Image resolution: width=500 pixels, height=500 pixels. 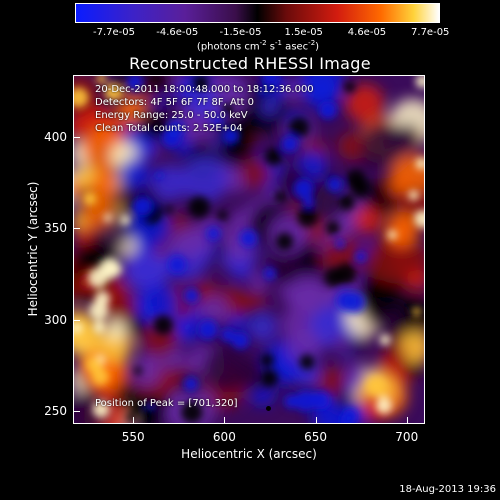 What do you see at coordinates (240, 32) in the screenshot?
I see `colorbar-tick-label: -1.5e-05` at bounding box center [240, 32].